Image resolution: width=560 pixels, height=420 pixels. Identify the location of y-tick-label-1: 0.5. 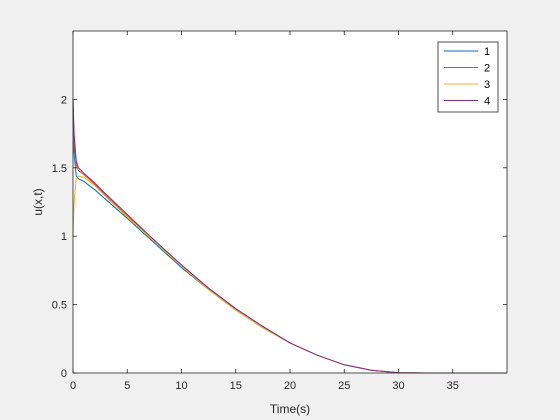
(59, 306).